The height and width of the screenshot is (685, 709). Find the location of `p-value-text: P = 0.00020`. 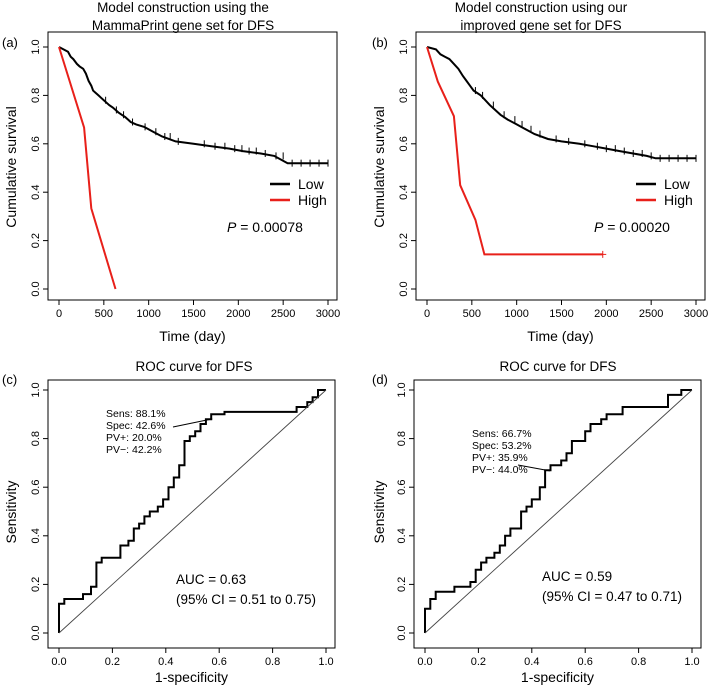

p-value-text: P = 0.00020 is located at coordinates (632, 227).